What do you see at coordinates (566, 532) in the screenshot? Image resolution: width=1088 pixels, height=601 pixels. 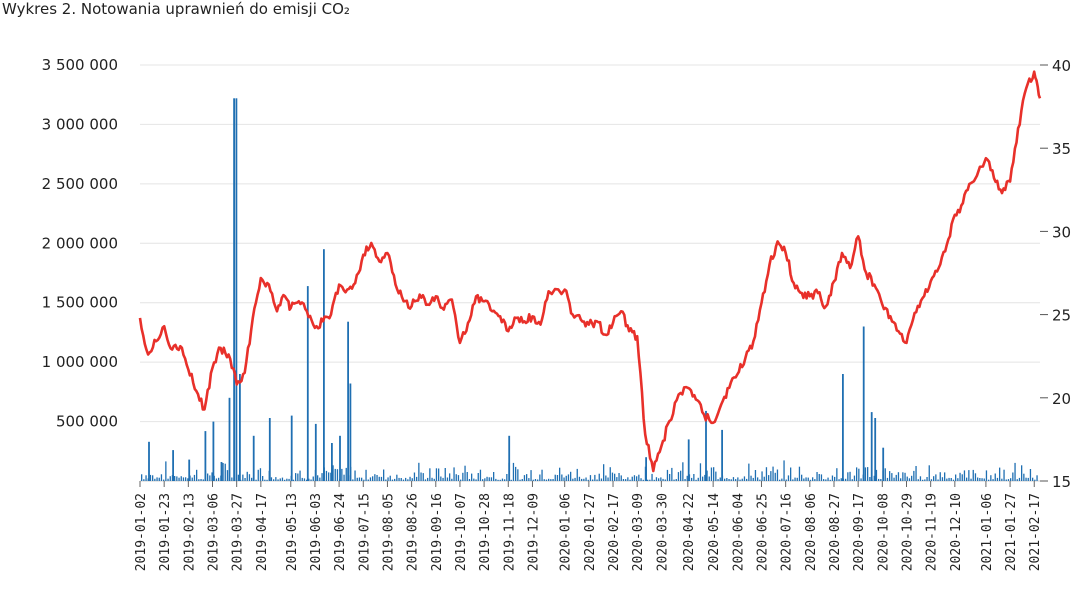 I see `x-tick-label: 2020-01-06` at bounding box center [566, 532].